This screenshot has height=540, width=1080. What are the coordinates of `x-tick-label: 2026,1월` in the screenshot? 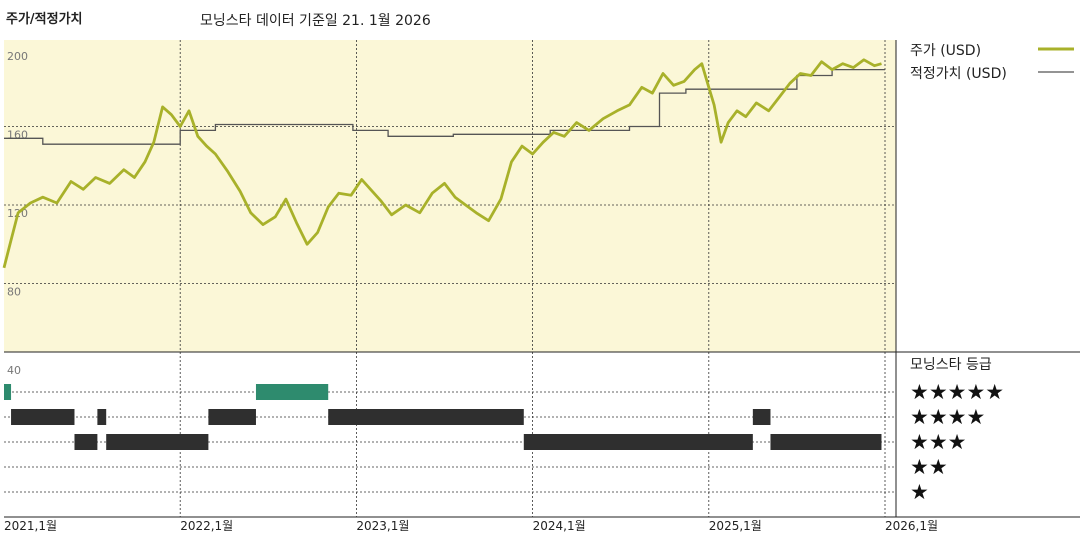 It's located at (911, 526).